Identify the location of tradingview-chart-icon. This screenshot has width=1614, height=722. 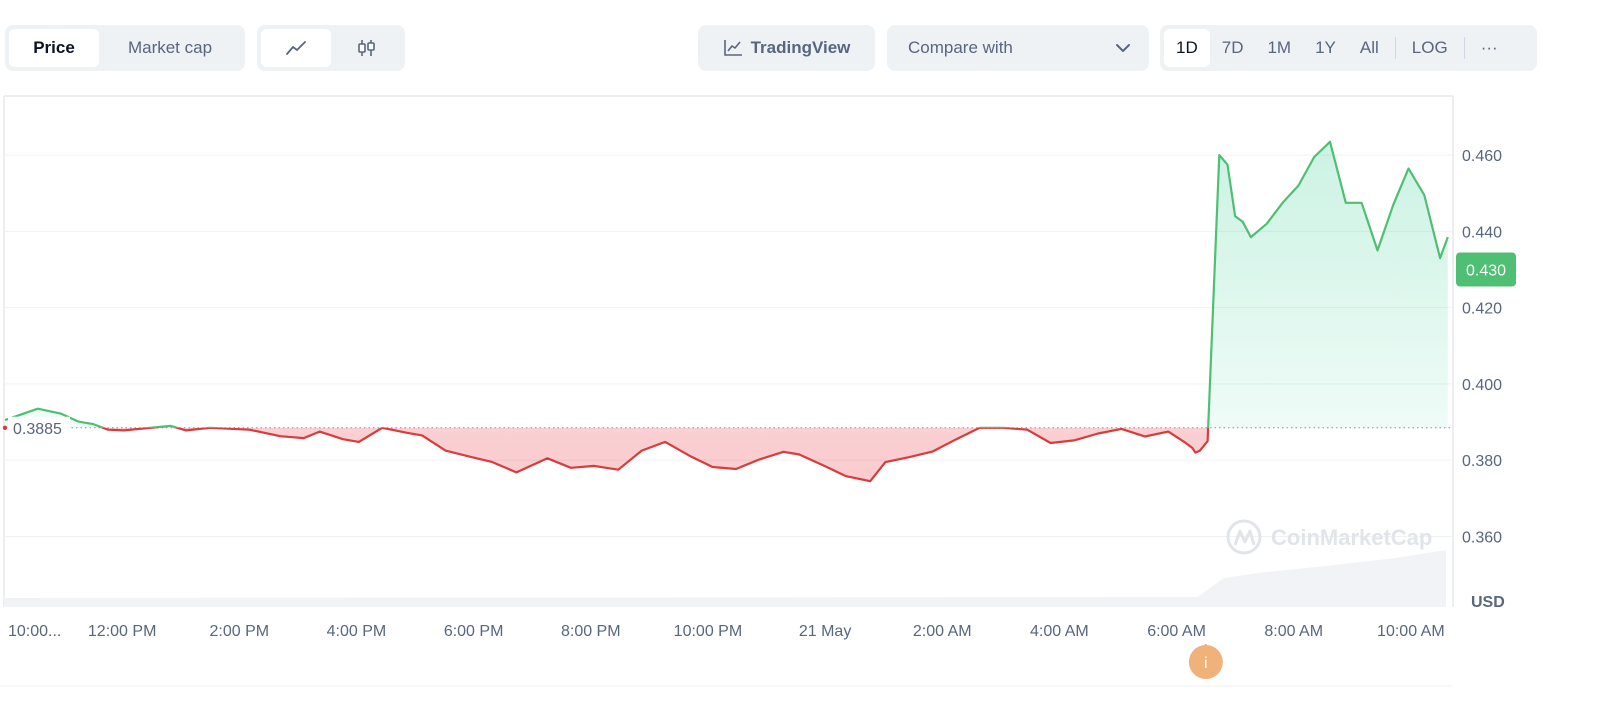
(732, 48).